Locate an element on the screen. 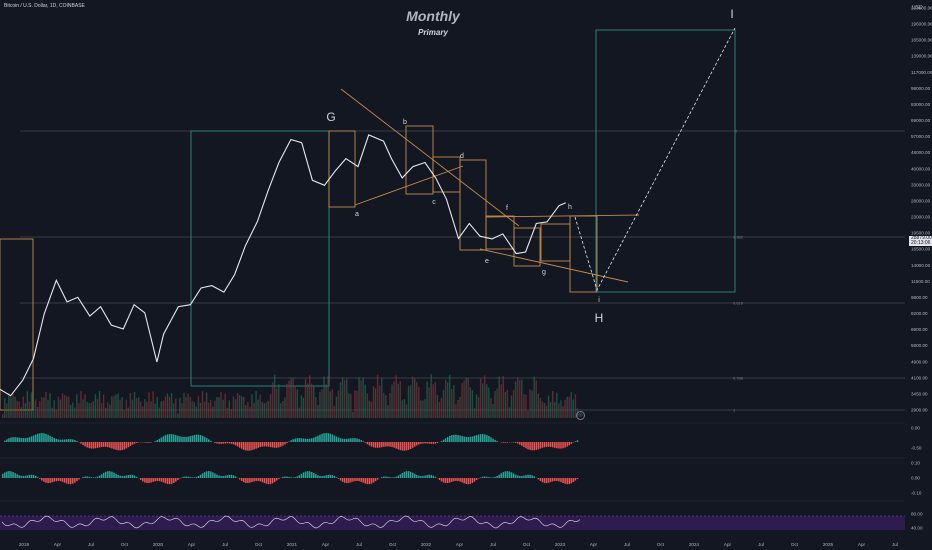 This screenshot has height=550, width=932. price-tick-label: 23000.00 is located at coordinates (921, 217).